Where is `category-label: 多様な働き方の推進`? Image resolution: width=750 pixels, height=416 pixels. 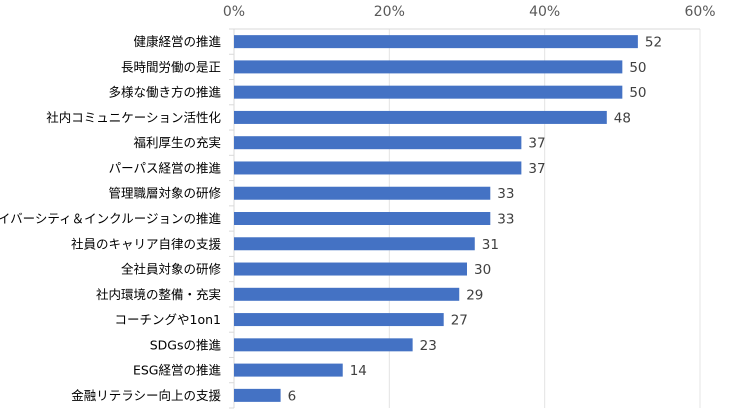 category-label: 多様な働き方の推進 is located at coordinates (164, 92).